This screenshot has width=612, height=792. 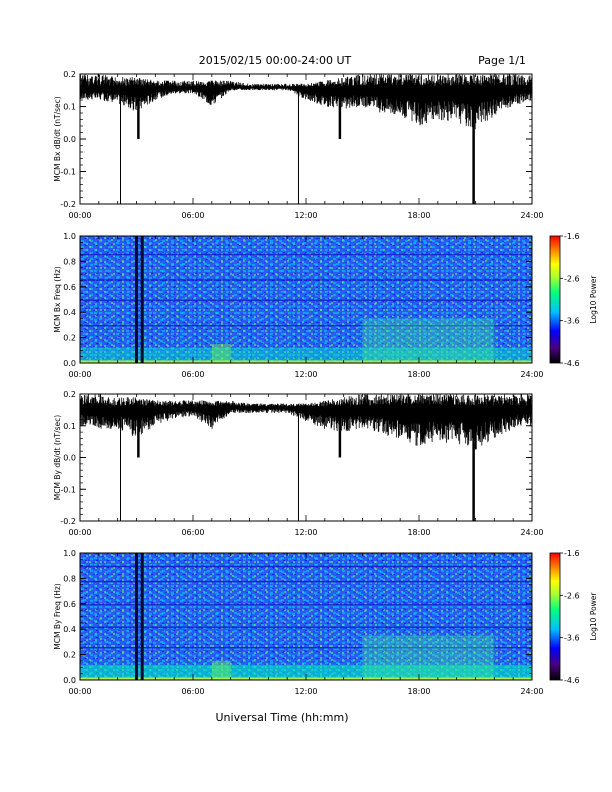 What do you see at coordinates (57, 299) in the screenshot?
I see `y-axis-label: MCM Bx Freq (Hz)` at bounding box center [57, 299].